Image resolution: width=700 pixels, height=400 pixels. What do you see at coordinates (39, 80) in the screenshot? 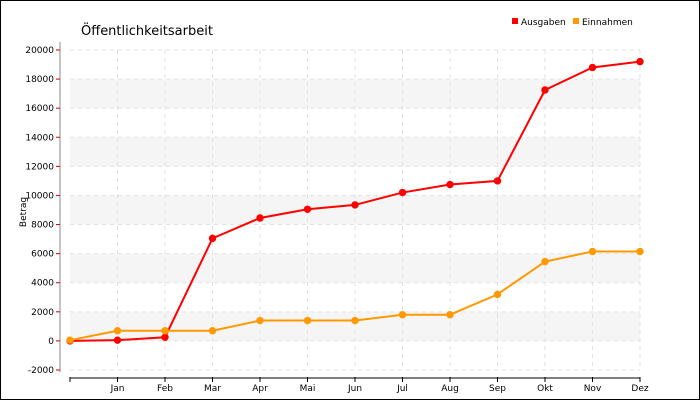
I see `y-tick-label: 18000` at bounding box center [39, 80].